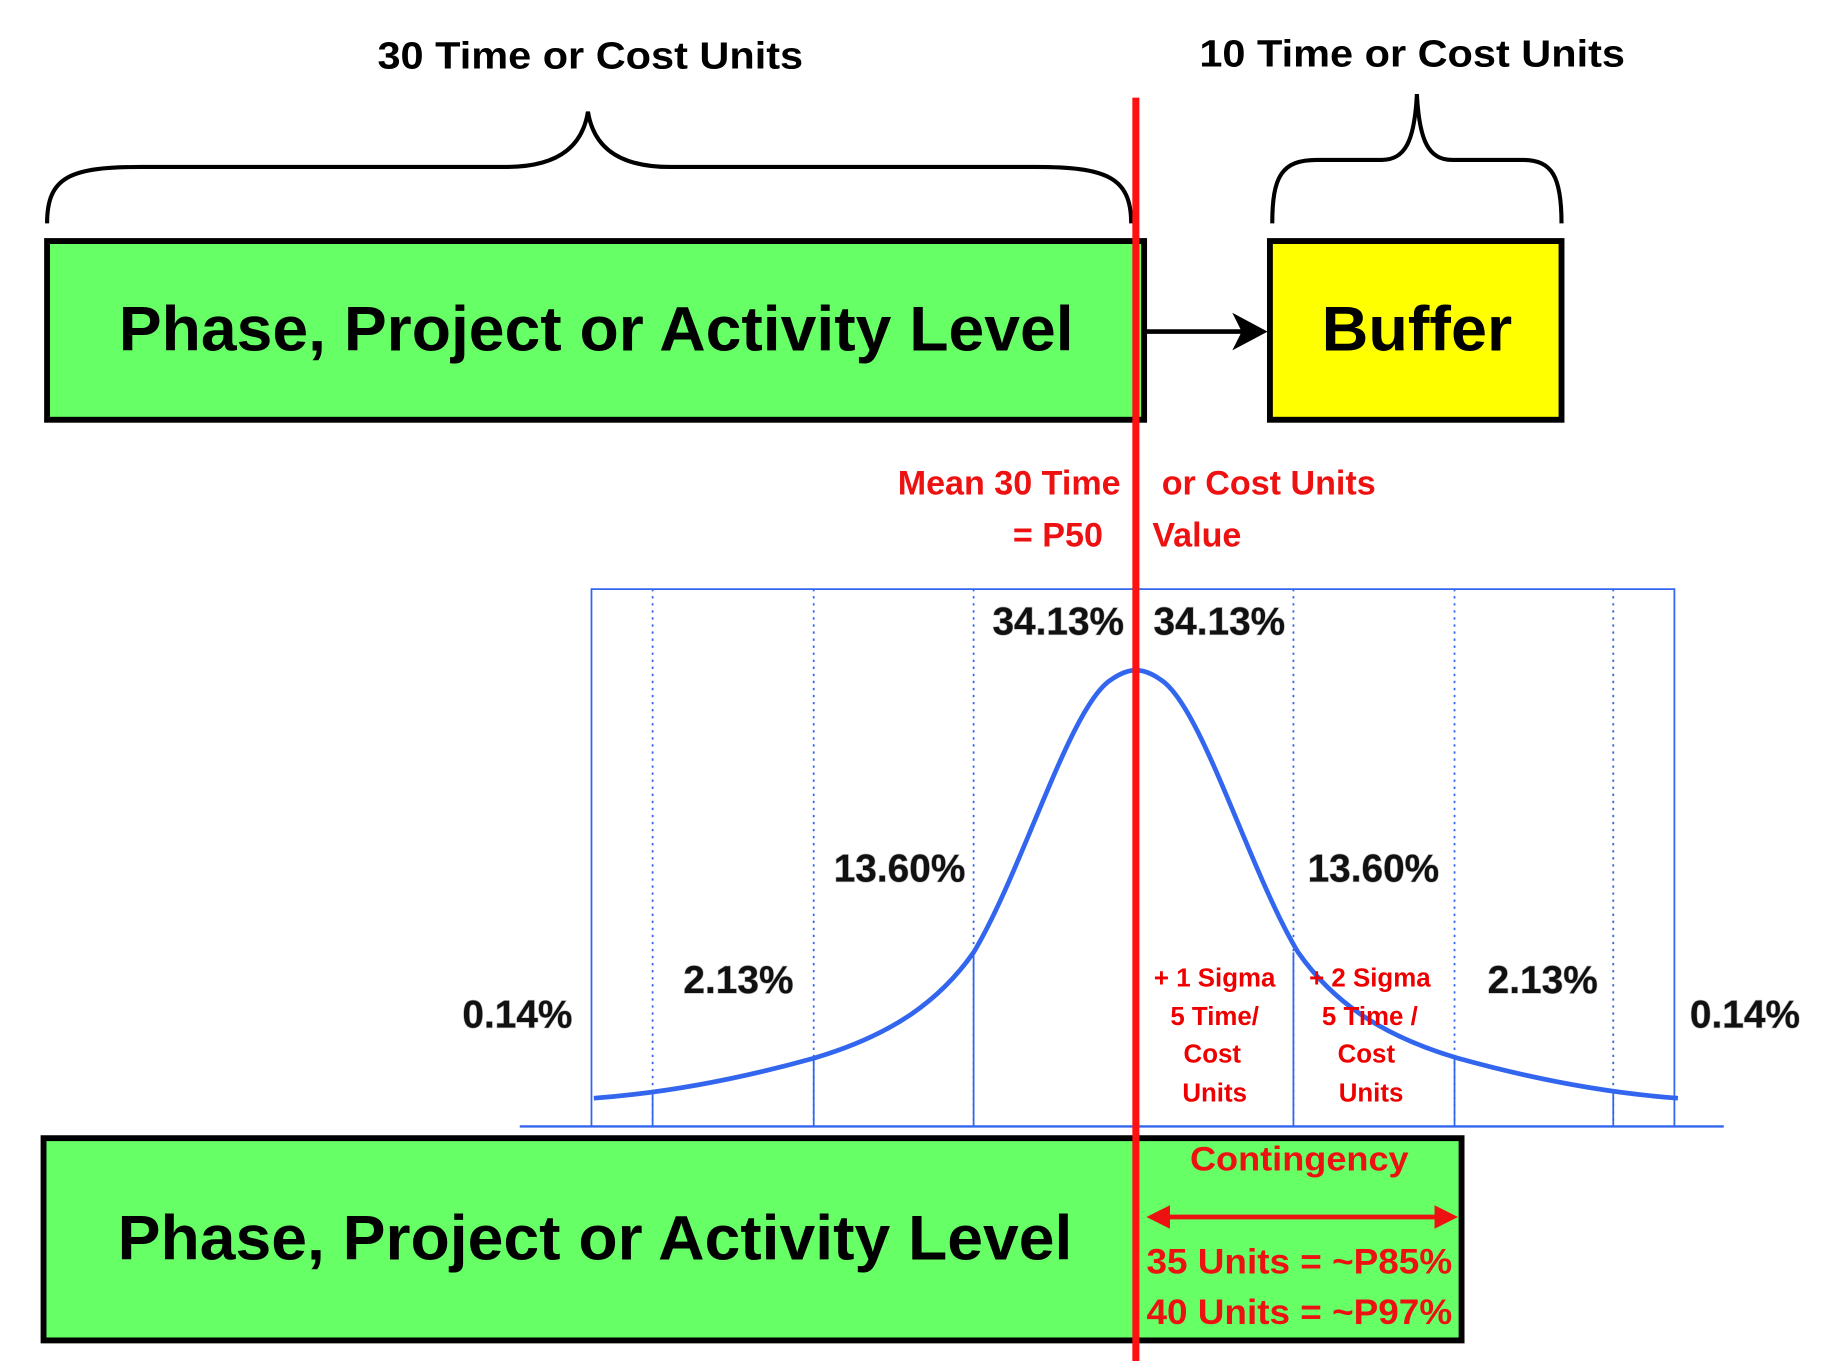 This screenshot has width=1832, height=1361. Describe the element at coordinates (1412, 53) in the screenshot. I see `brace-label: 10 Time or Cost Units` at that location.